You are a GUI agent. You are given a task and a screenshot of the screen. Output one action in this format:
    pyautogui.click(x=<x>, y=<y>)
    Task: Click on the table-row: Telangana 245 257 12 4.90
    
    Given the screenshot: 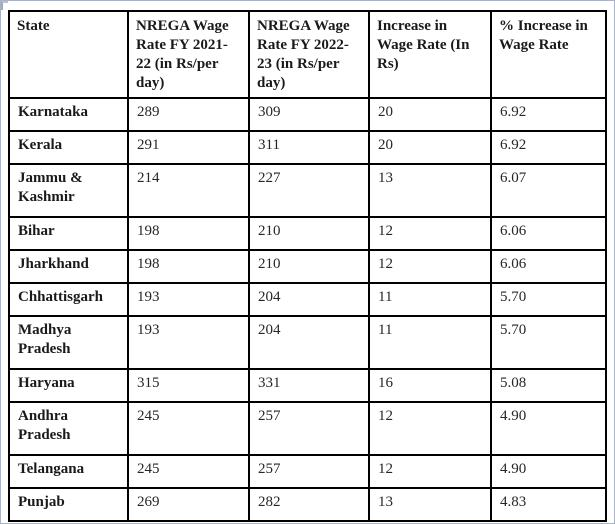 What is the action you would take?
    pyautogui.click(x=307, y=471)
    